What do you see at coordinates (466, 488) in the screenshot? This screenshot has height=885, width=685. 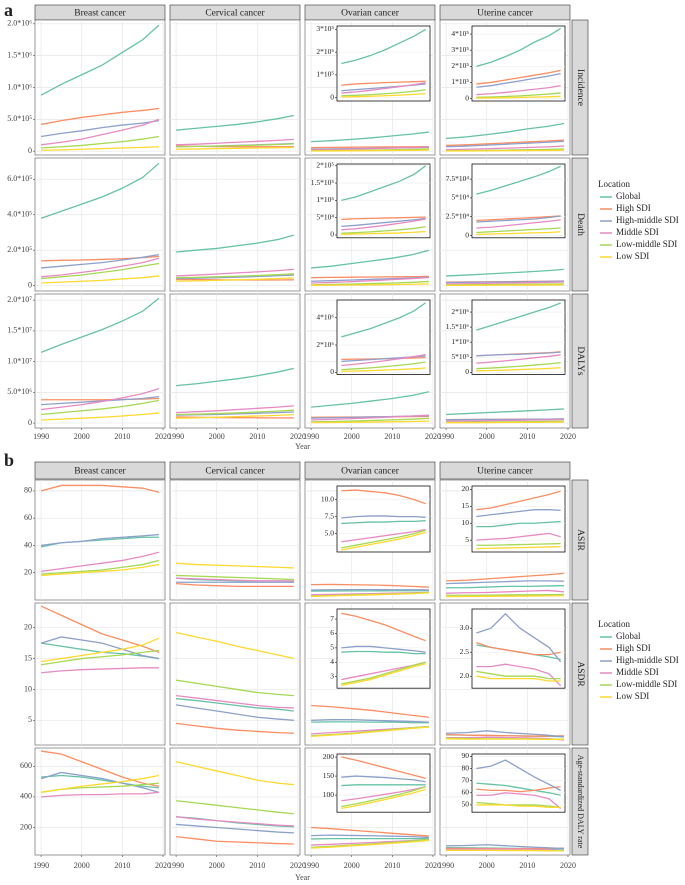 I see `inset-y-tick-label: 20` at bounding box center [466, 488].